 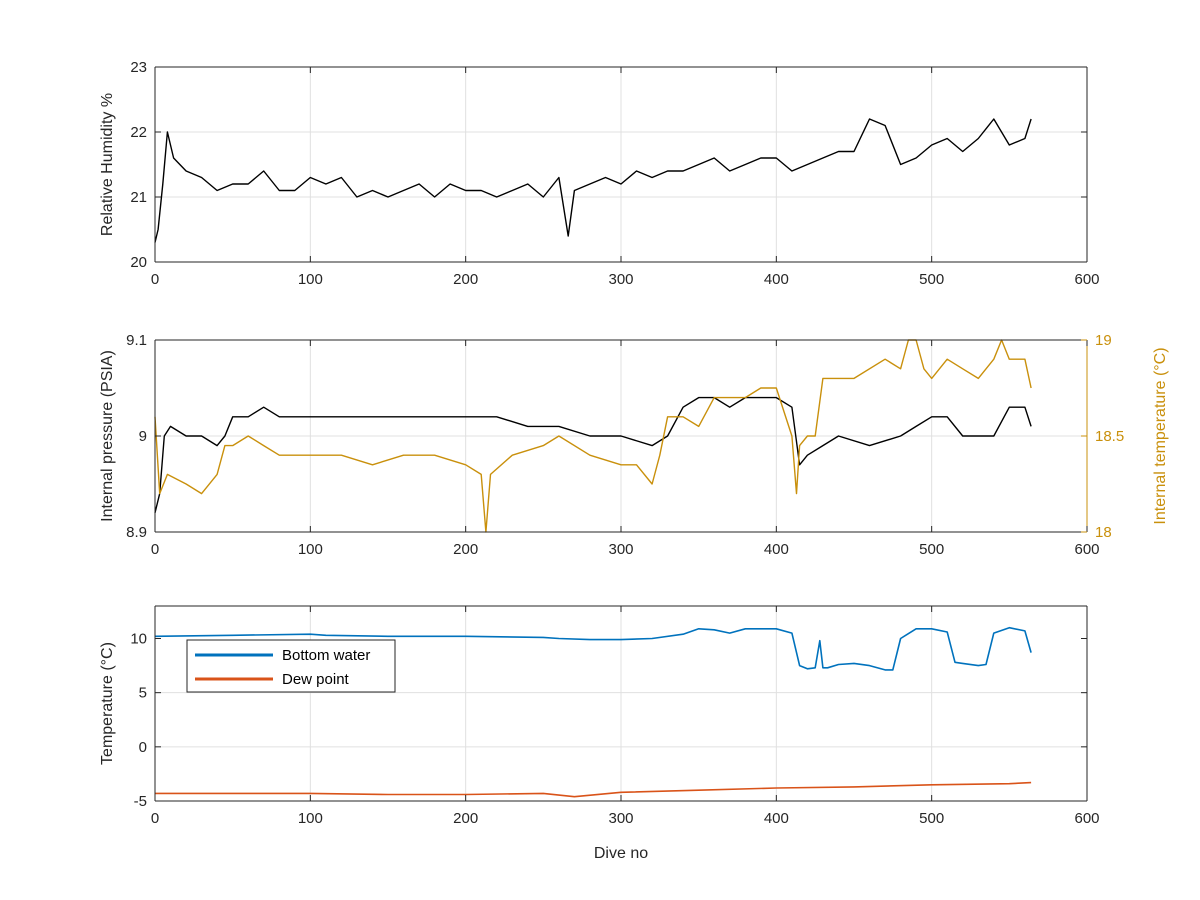 I want to click on y-tick-label: 0, so click(x=143, y=747).